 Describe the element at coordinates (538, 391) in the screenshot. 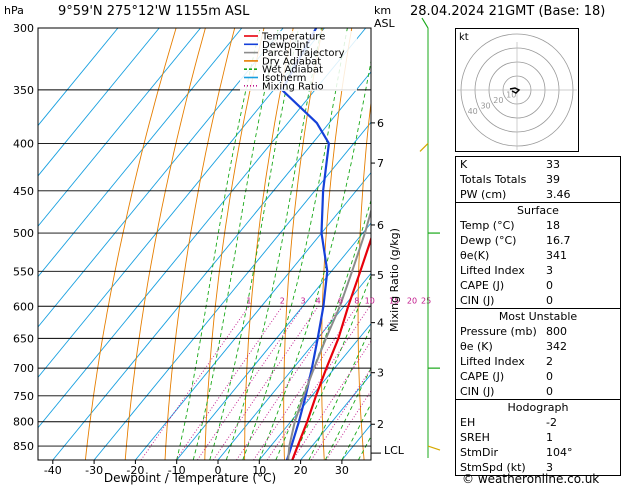

I see `unstable-row: CIN (J) 0` at that location.